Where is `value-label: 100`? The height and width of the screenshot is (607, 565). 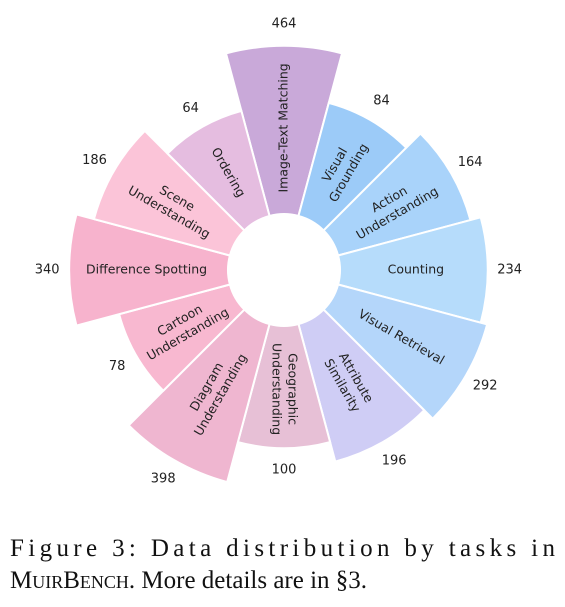 value-label: 100 is located at coordinates (284, 470).